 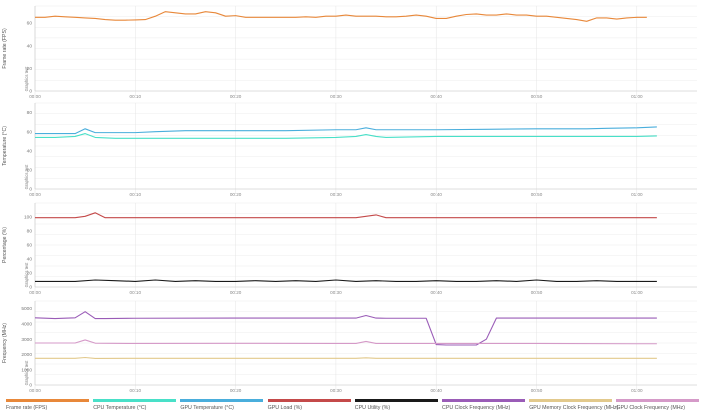 What do you see at coordinates (285, 408) in the screenshot?
I see `legend-label: GPU Load (%)` at bounding box center [285, 408].